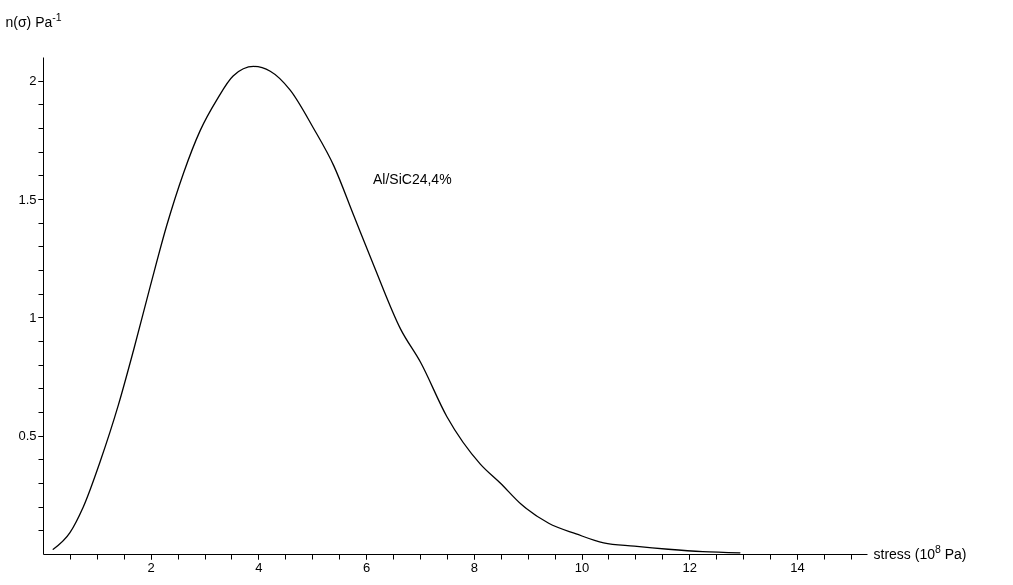 This screenshot has height=585, width=1013. What do you see at coordinates (33, 20) in the screenshot?
I see `y-axis-title: n(σ) Pa$^{-1}$` at bounding box center [33, 20].